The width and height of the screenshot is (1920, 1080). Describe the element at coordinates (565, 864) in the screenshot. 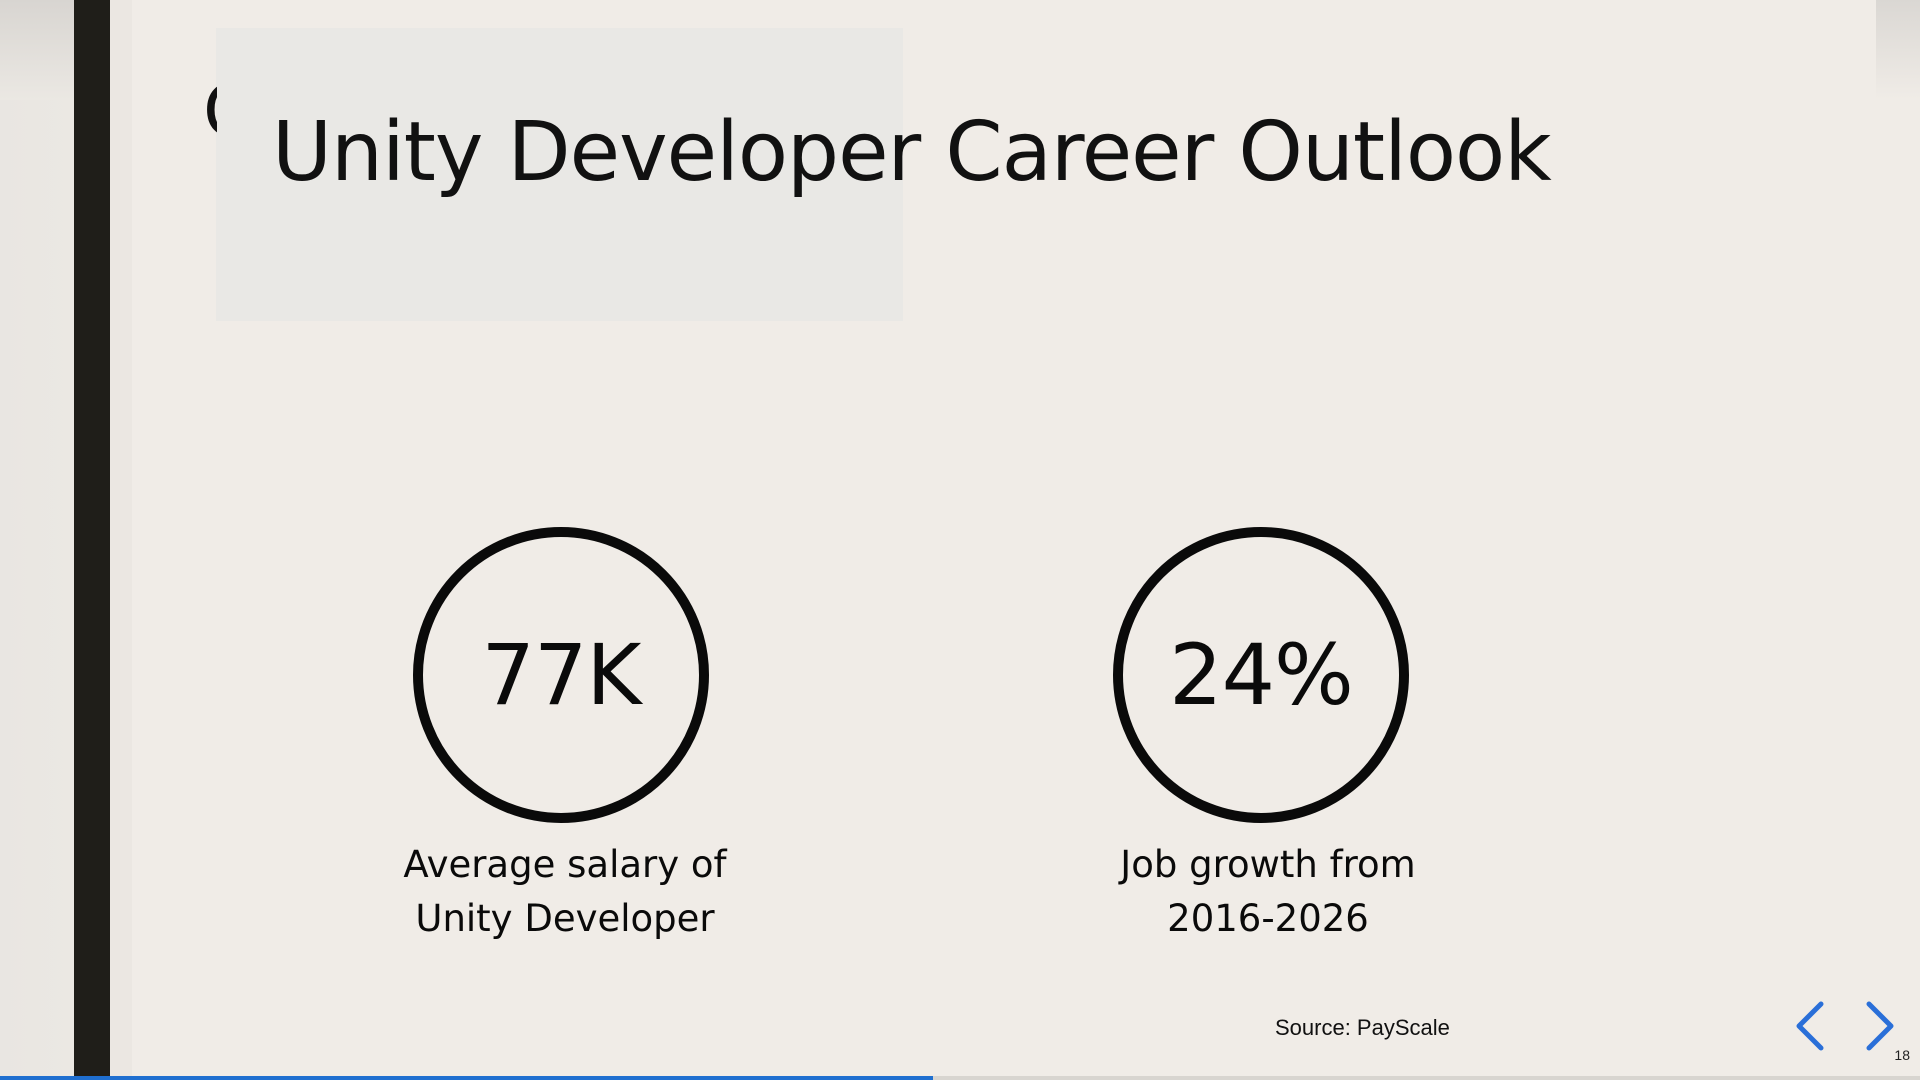

I see `salary-caption-line1: Average salary of` at that location.